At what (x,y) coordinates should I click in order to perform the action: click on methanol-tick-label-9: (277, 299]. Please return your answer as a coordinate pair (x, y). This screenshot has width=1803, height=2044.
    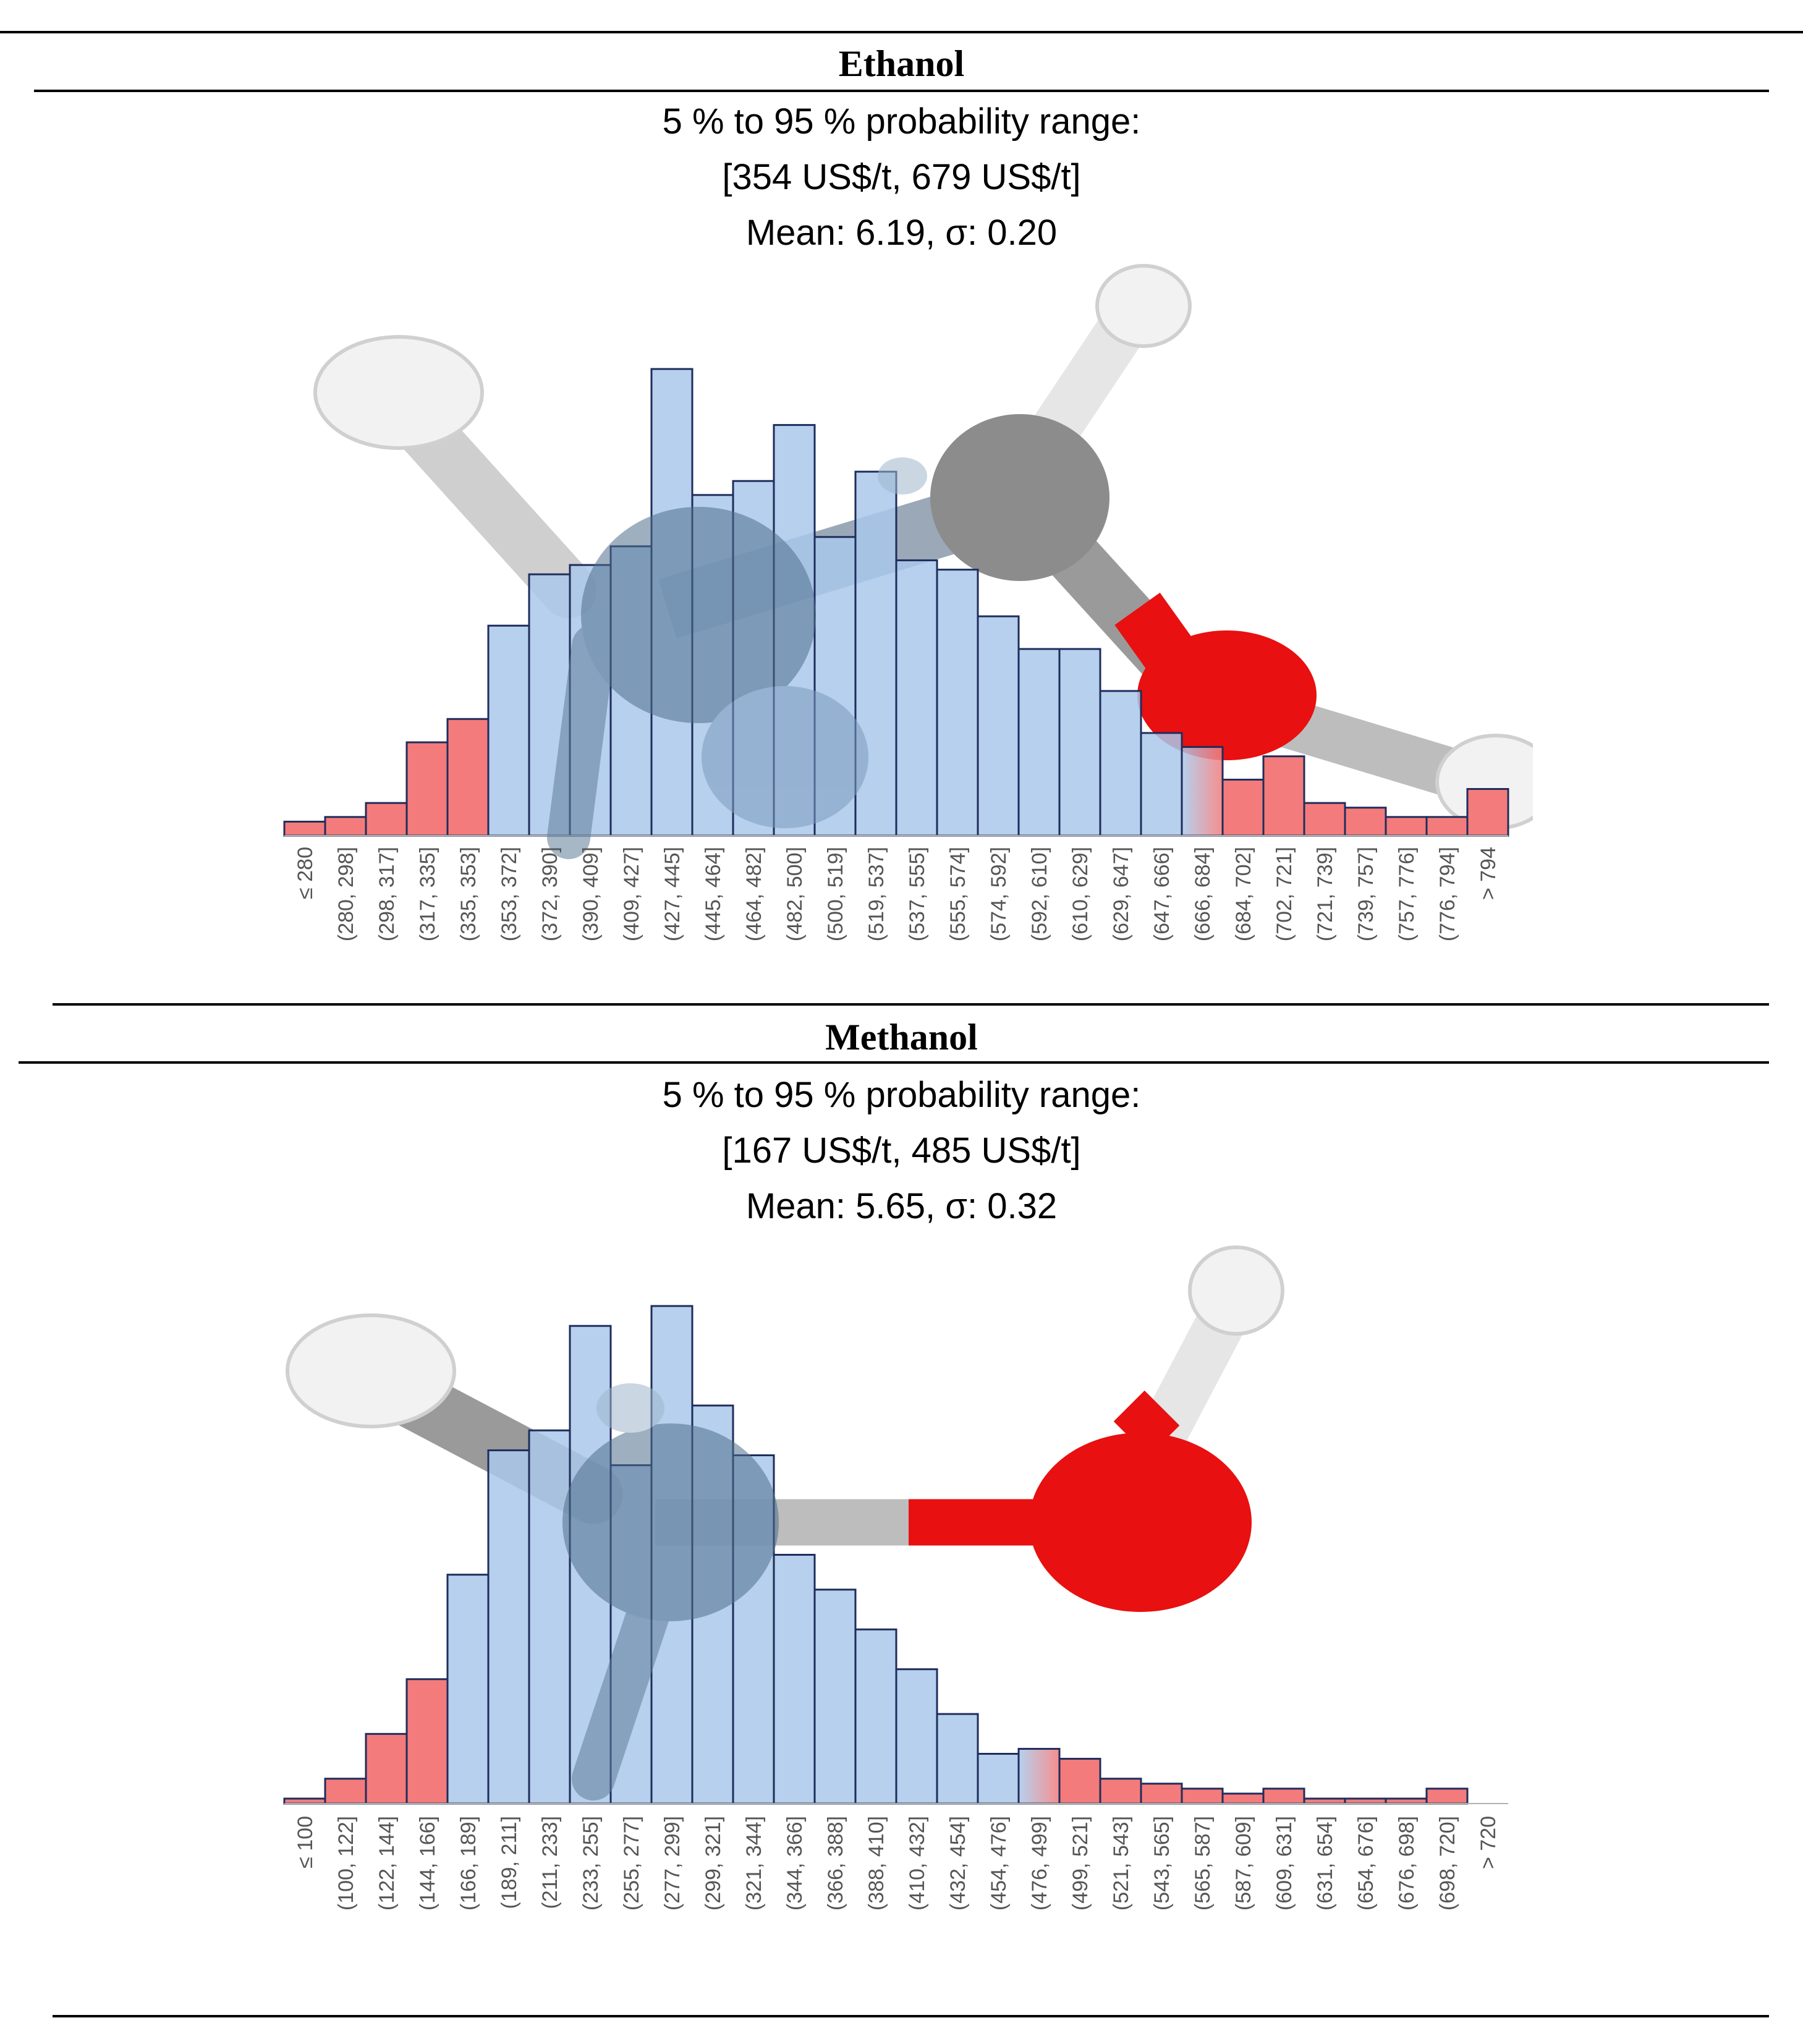
    Looking at the image, I should click on (672, 1863).